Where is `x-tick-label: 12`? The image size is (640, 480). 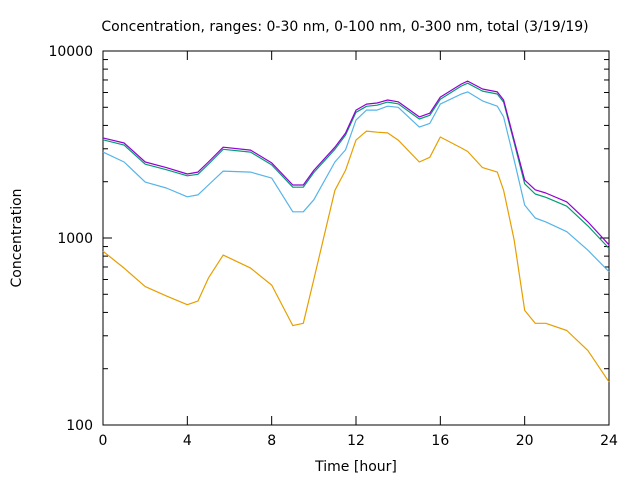
x-tick-label: 12 is located at coordinates (356, 441).